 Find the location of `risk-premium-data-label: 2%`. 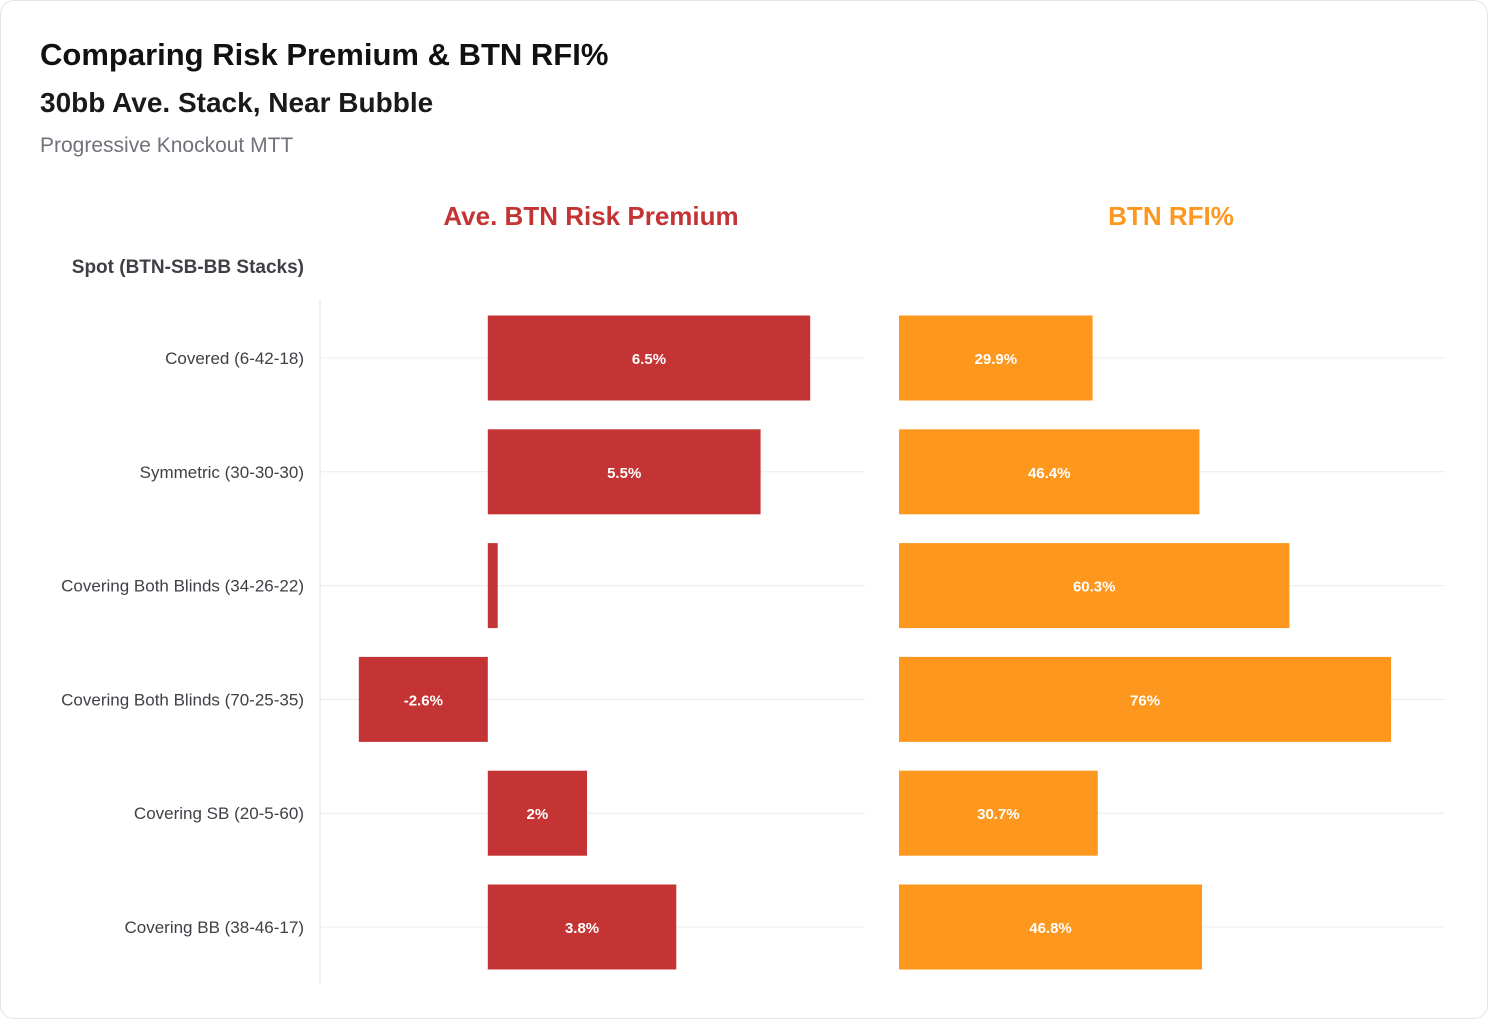

risk-premium-data-label: 2% is located at coordinates (538, 814).